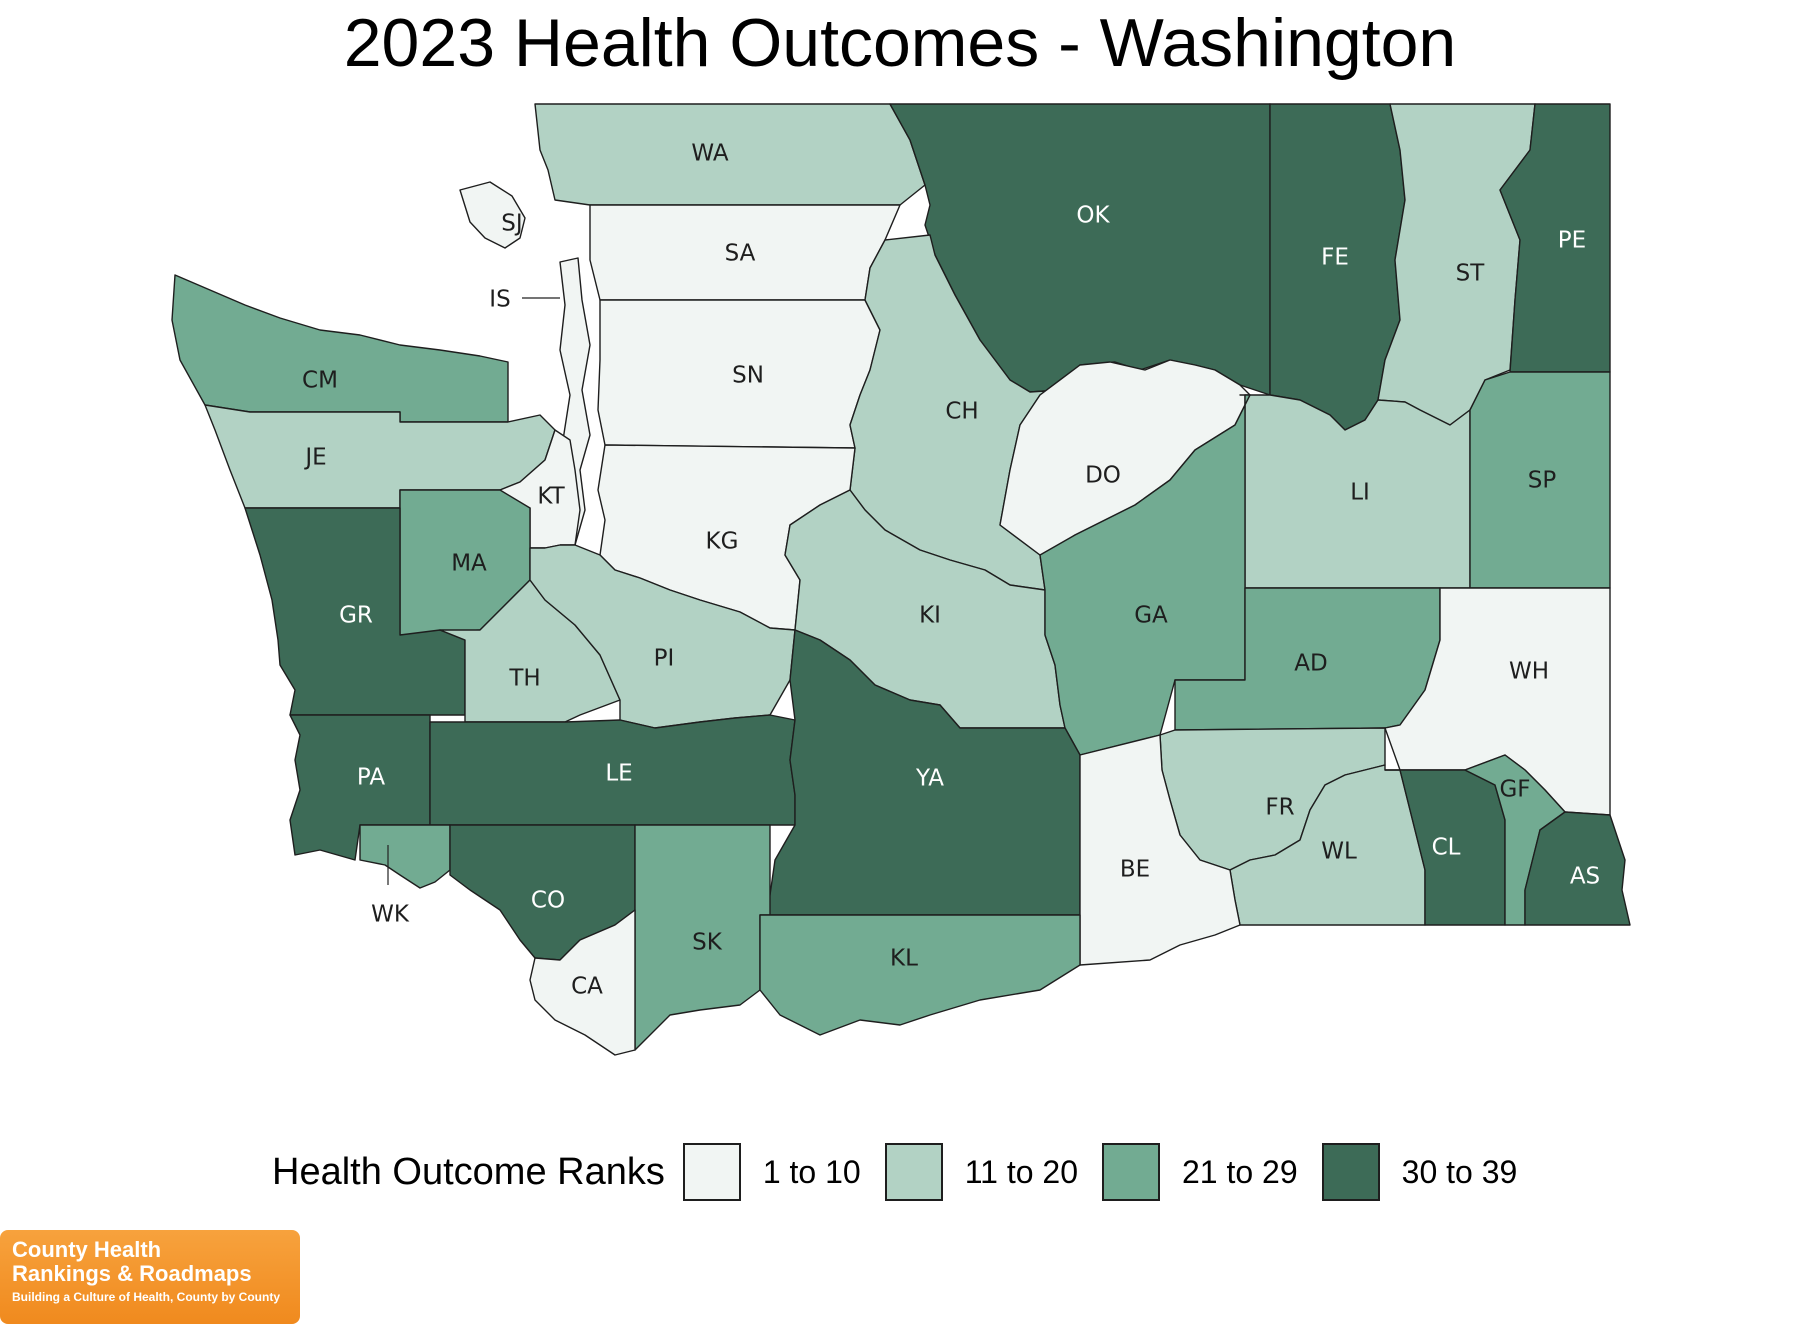 This screenshot has width=1800, height=1324. I want to click on county-label-KL: KL, so click(904, 959).